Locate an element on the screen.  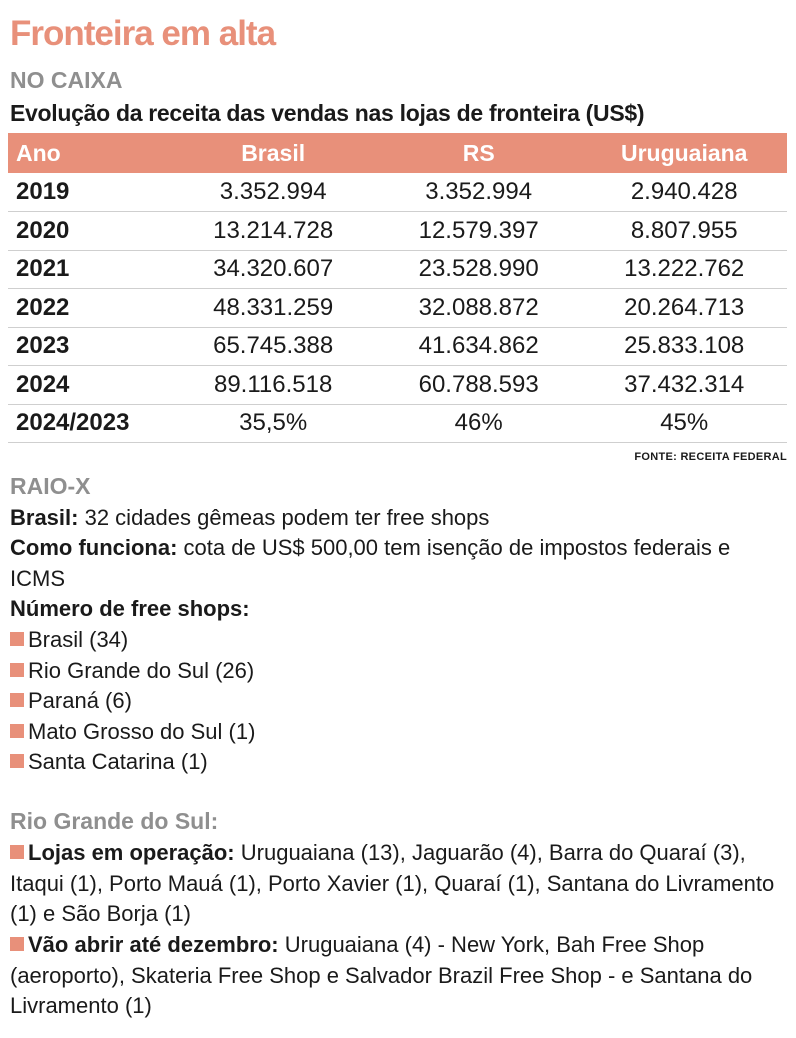
table-row: 2019 3.352.994 3.352.994 2.940.428 is located at coordinates (397, 192).